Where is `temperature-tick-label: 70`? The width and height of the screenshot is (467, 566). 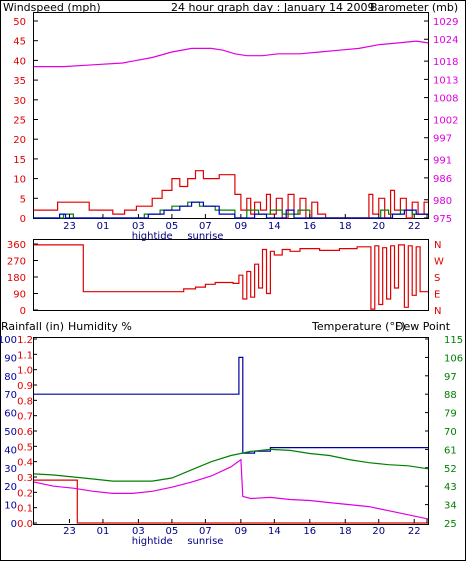 temperature-tick-label: 70 is located at coordinates (450, 432).